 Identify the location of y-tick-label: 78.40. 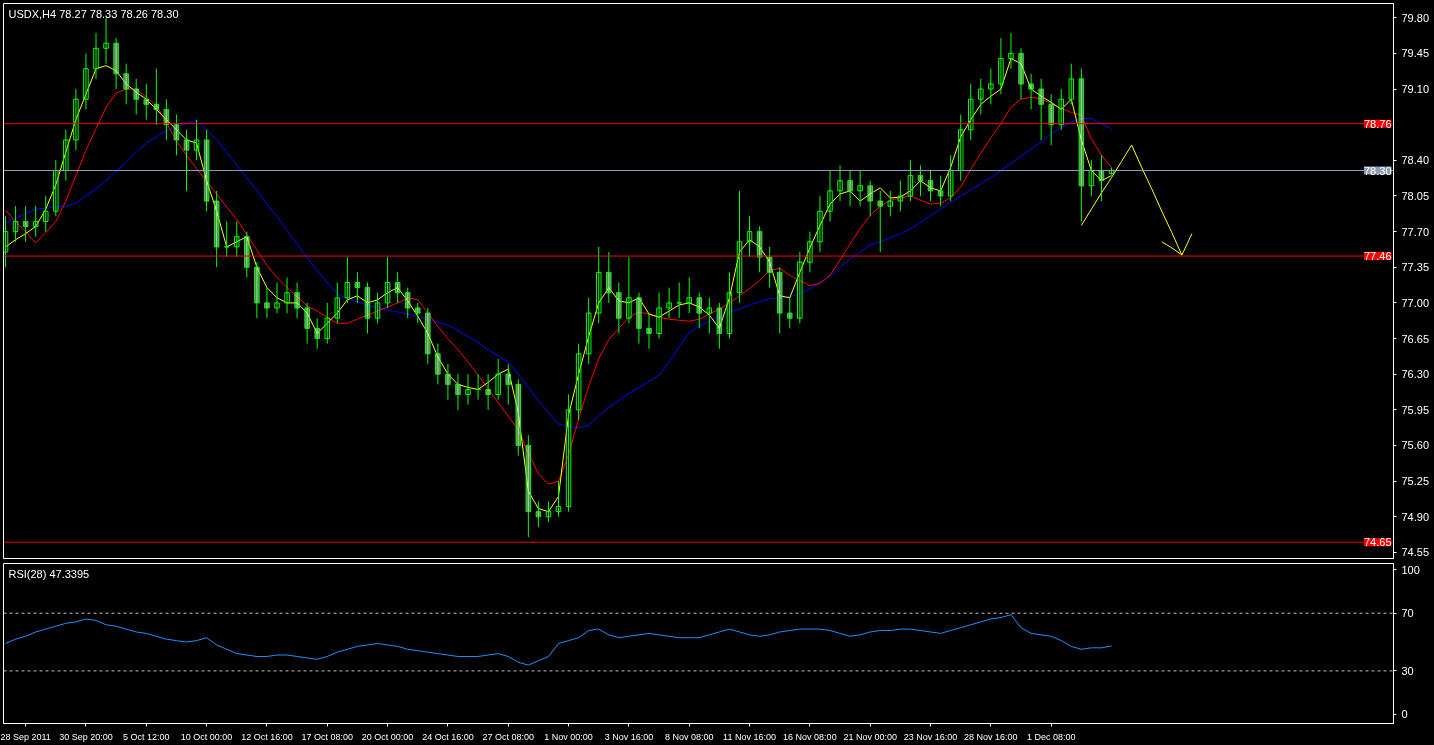
(1415, 160).